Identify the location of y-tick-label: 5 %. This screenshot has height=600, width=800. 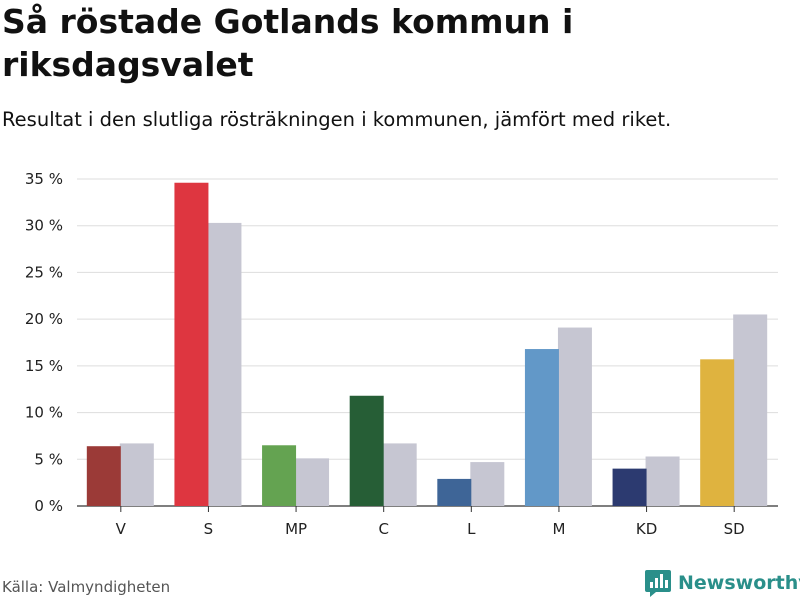
(48, 459).